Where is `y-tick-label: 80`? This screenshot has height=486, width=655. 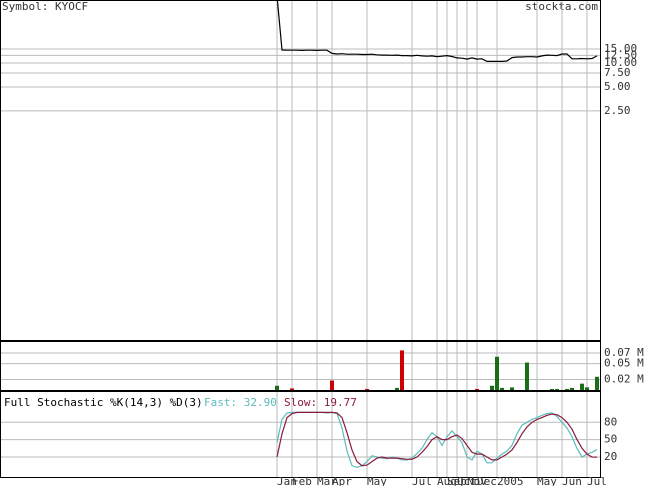
y-tick-label: 80 is located at coordinates (610, 421).